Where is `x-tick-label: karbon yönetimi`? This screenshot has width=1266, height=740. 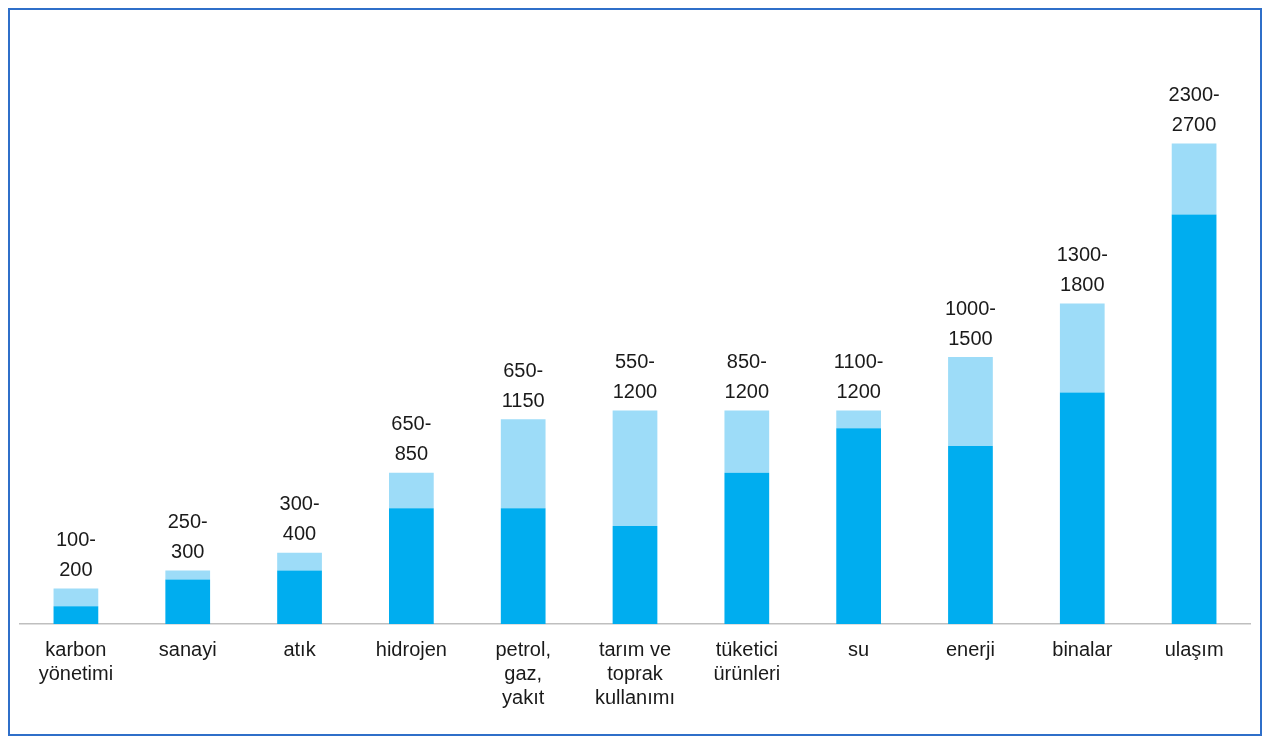 x-tick-label: karbon yönetimi is located at coordinates (76, 660).